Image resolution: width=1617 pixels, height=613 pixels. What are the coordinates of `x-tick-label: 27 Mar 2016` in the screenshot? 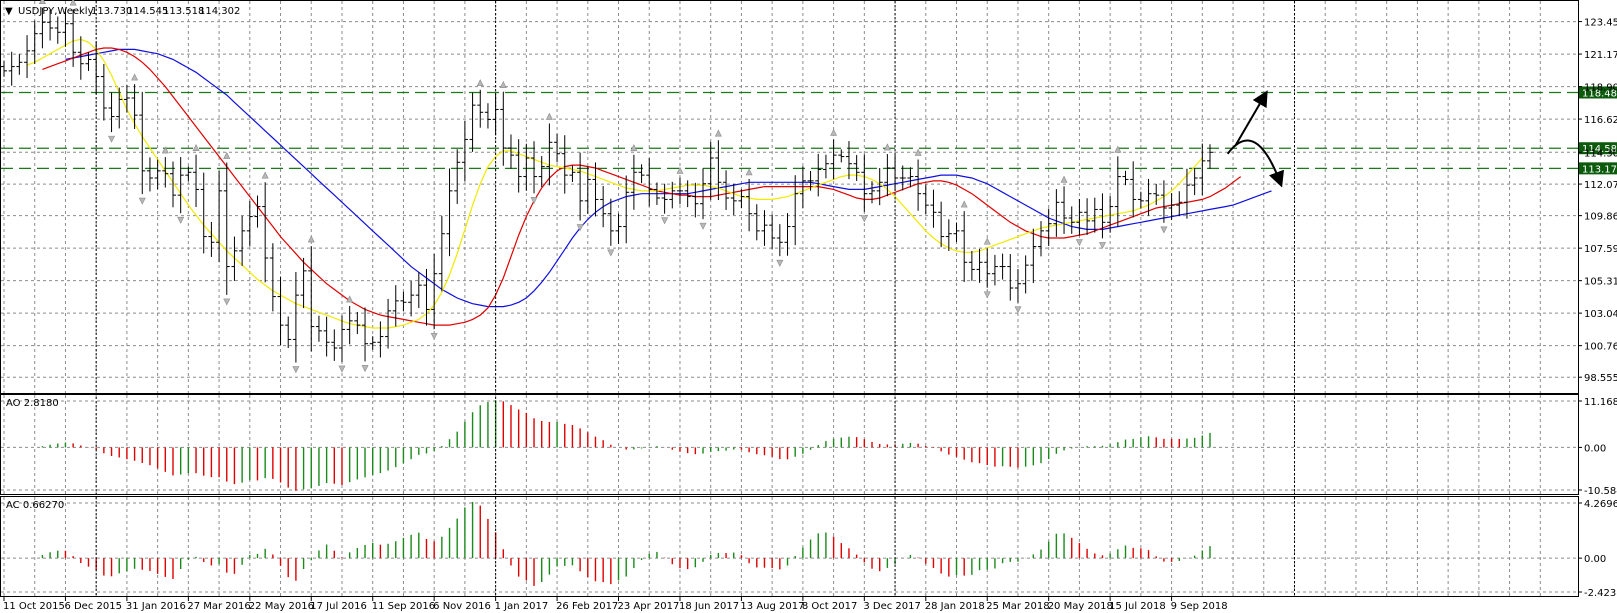 It's located at (218, 606).